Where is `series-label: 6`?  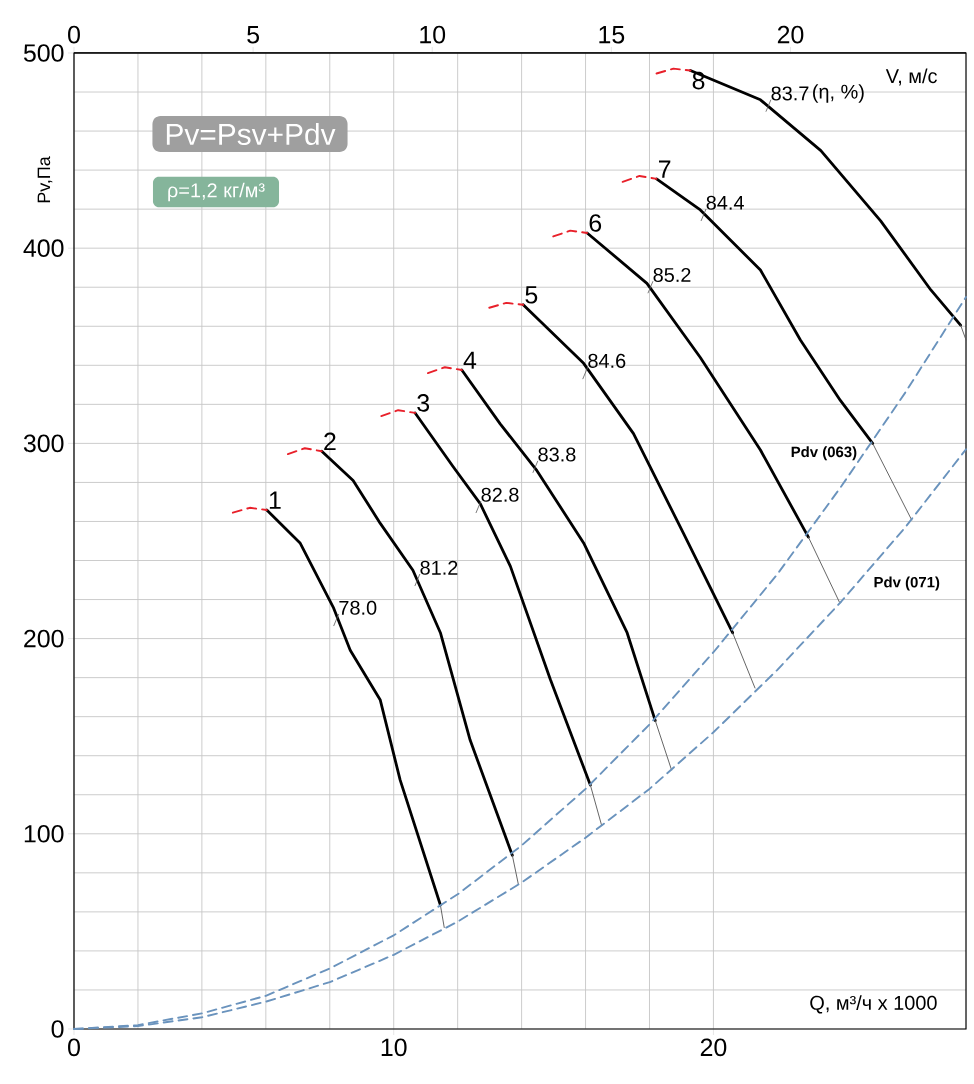 series-label: 6 is located at coordinates (595, 223).